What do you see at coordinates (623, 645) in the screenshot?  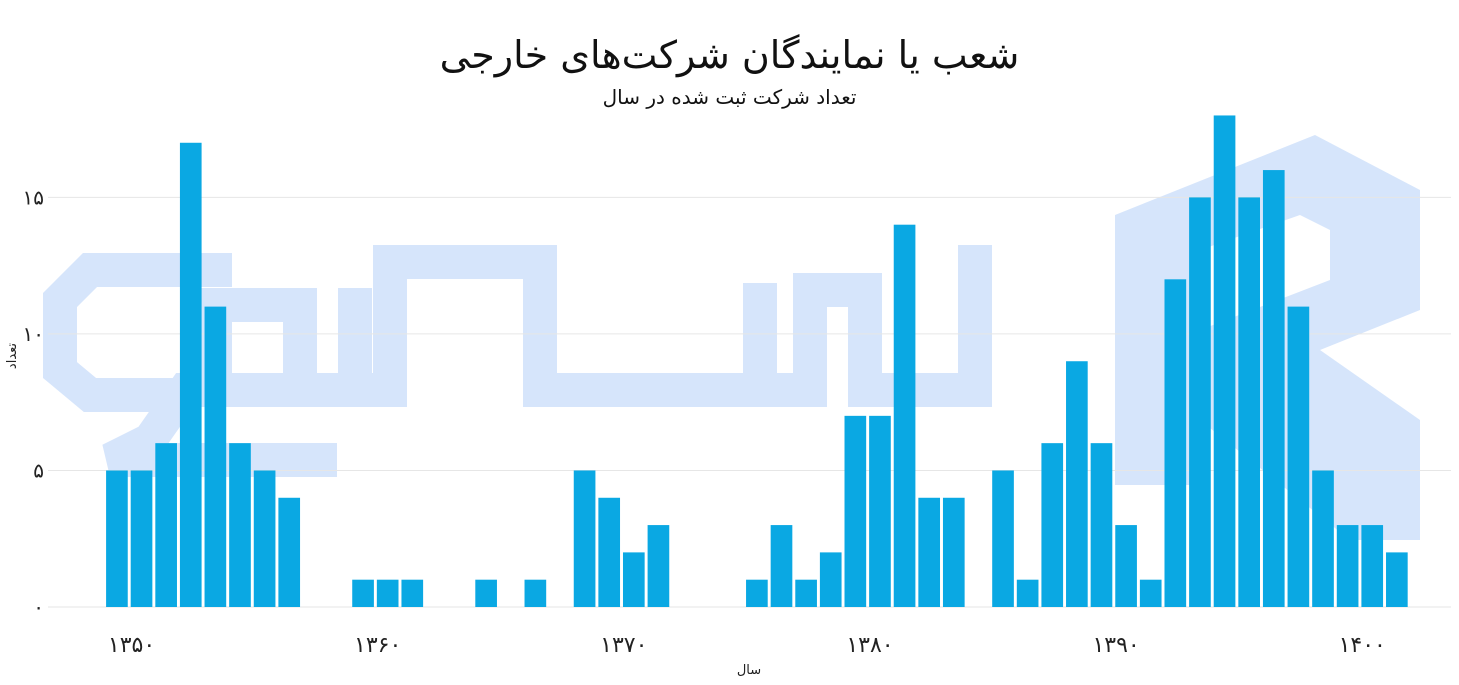 I see `x-tick-label-2: ۱۳۷۰` at bounding box center [623, 645].